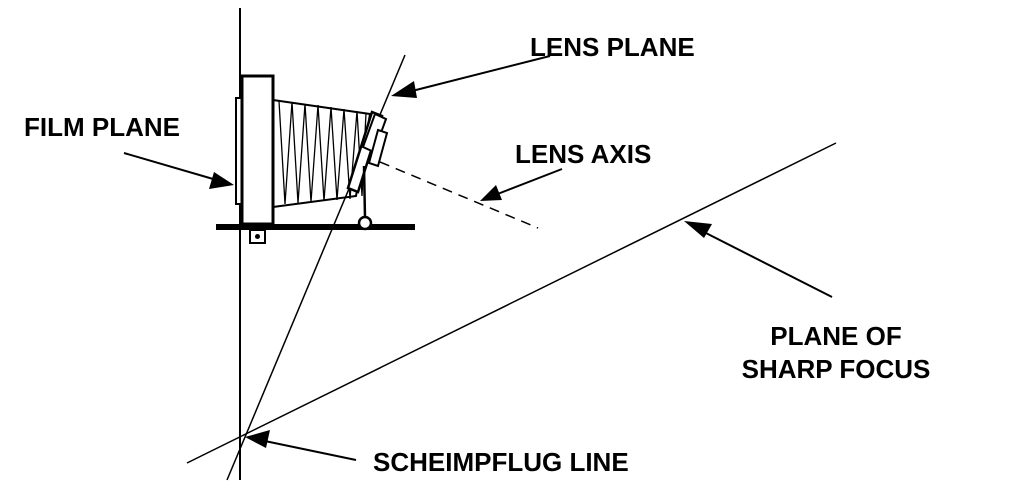  I want to click on plane-of-sharp-focus-label-line2: SHARP FOCUS, so click(836, 369).